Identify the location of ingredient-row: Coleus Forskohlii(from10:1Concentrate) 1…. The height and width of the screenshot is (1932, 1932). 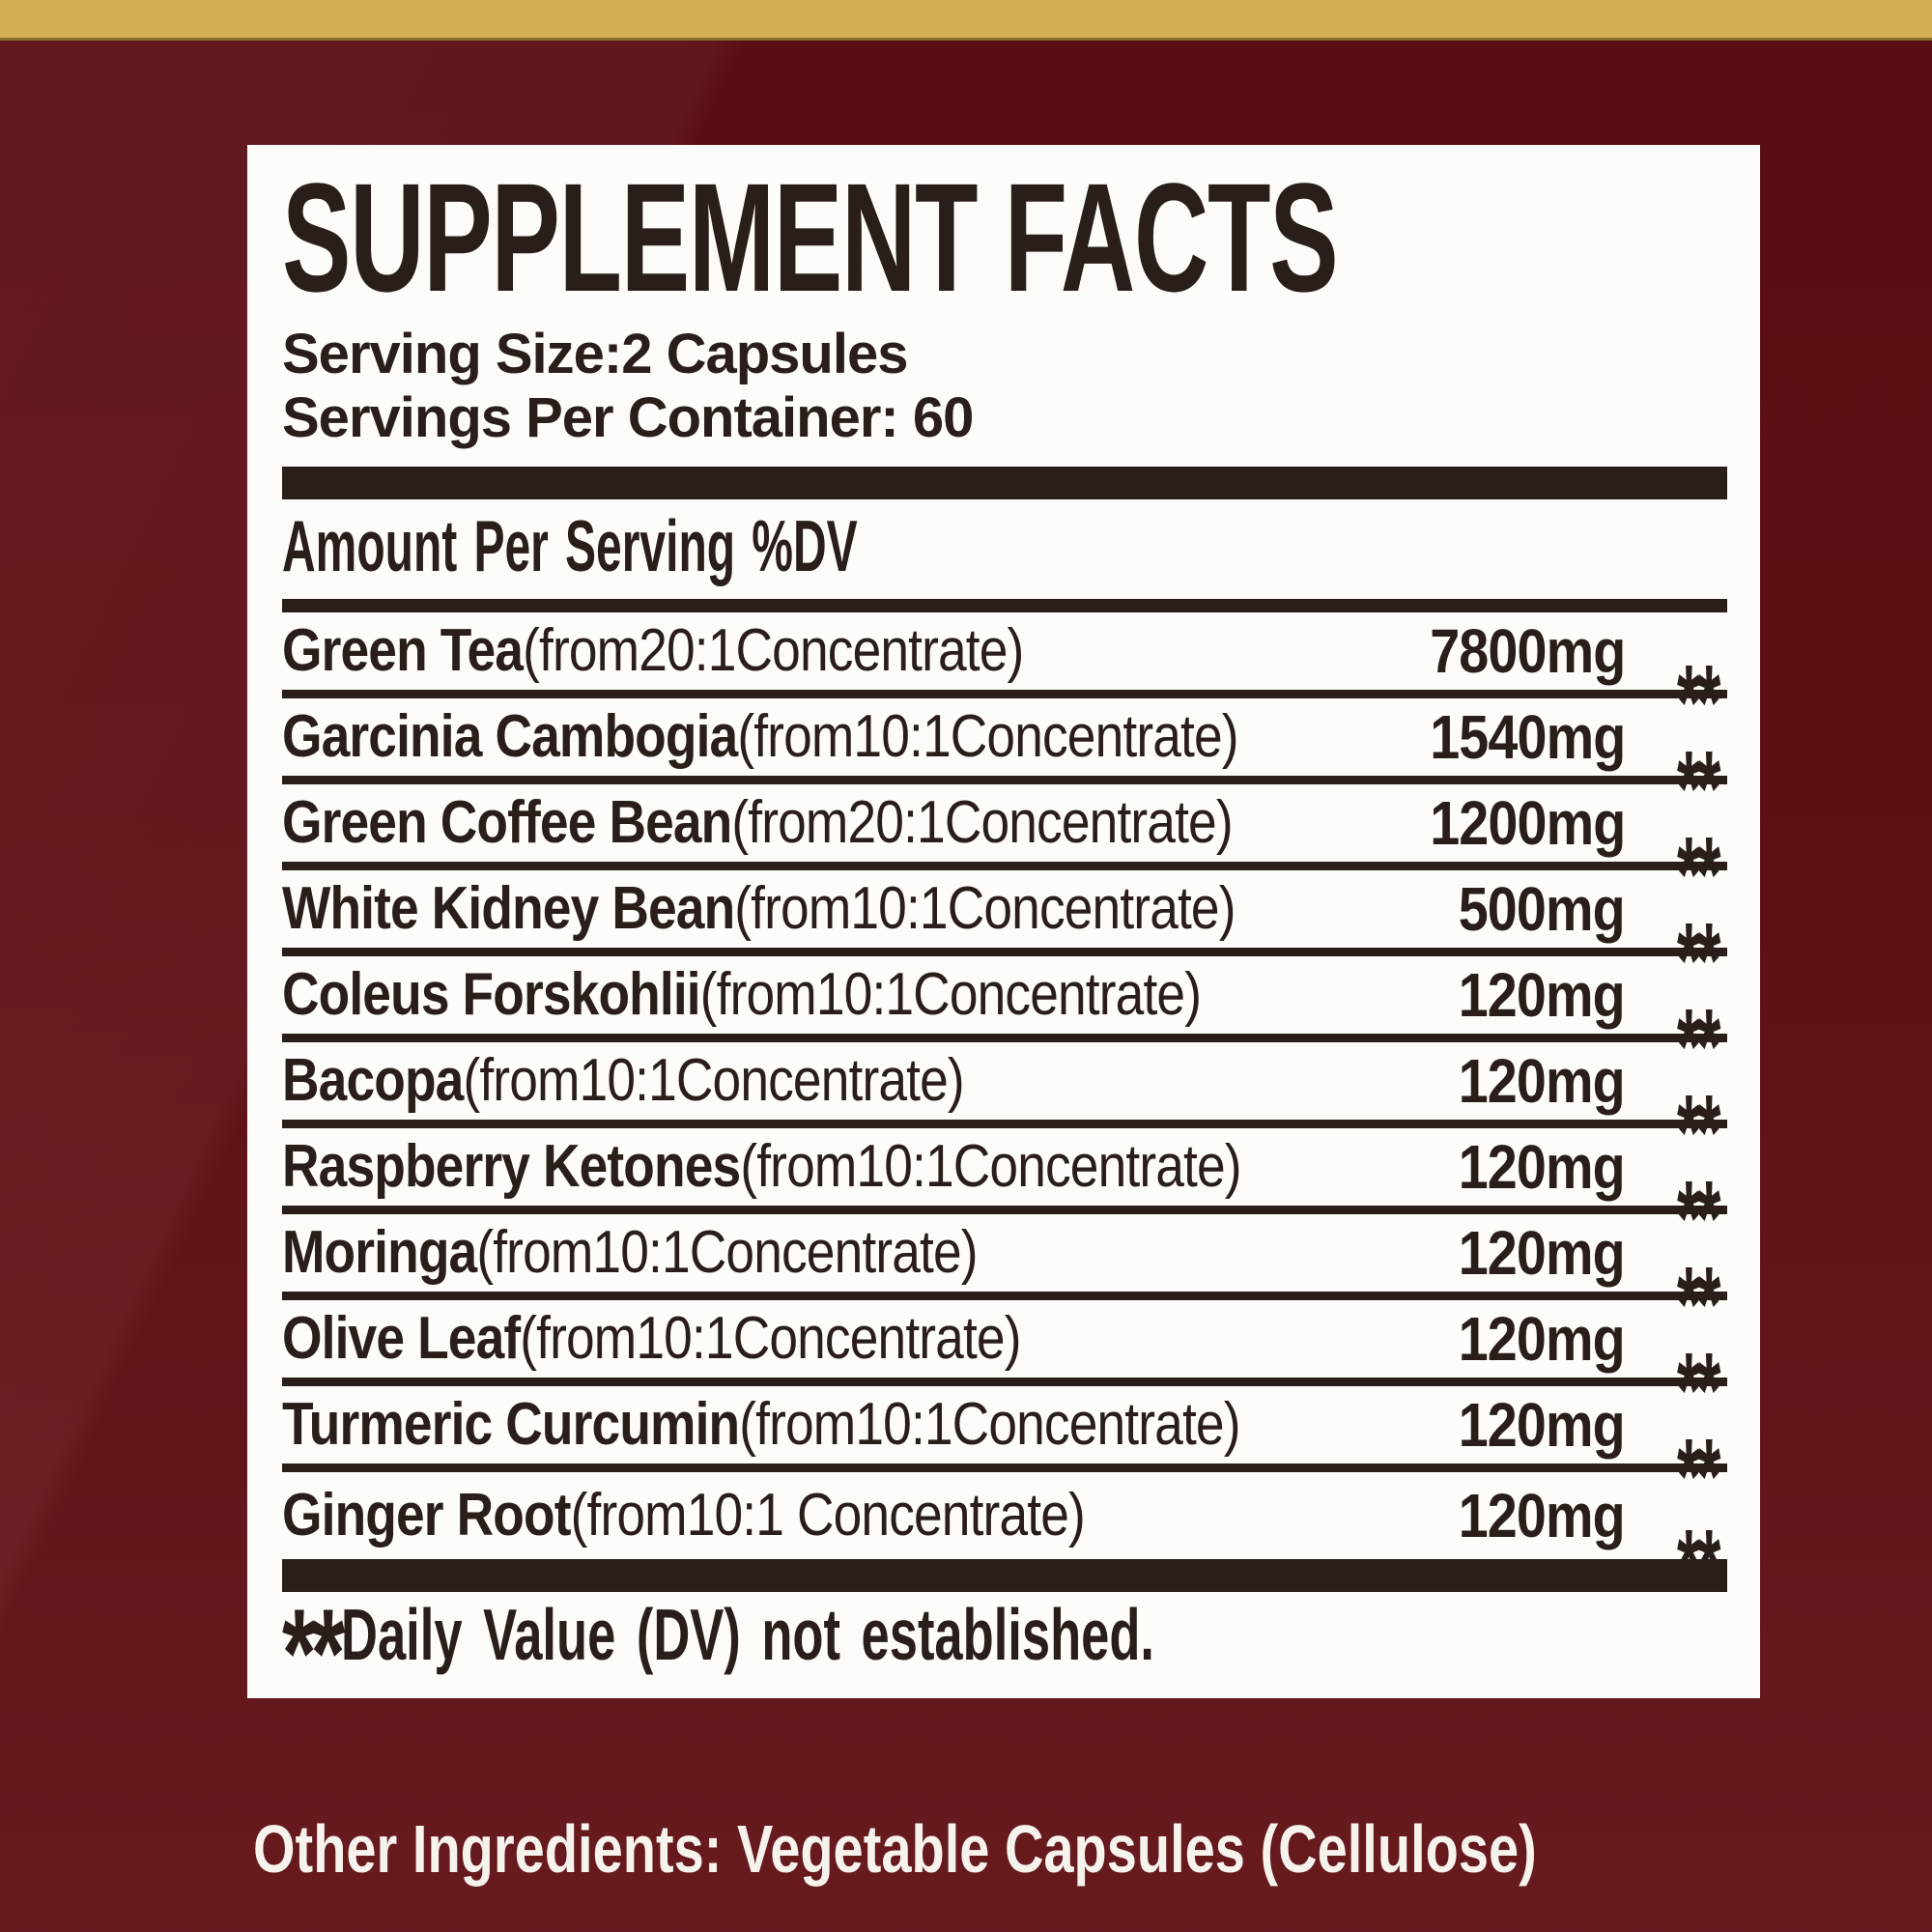
(1005, 1026).